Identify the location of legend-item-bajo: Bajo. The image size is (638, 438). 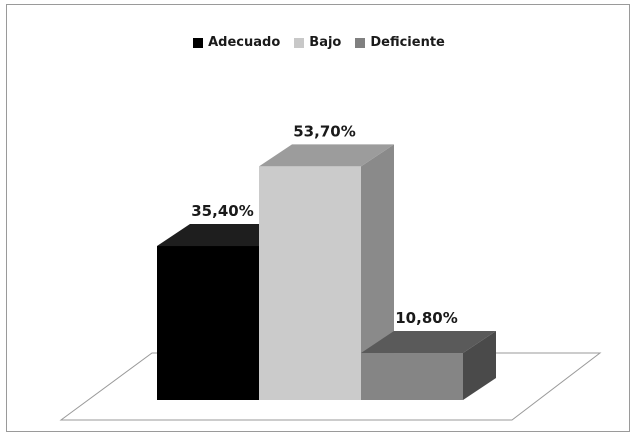
(317, 42).